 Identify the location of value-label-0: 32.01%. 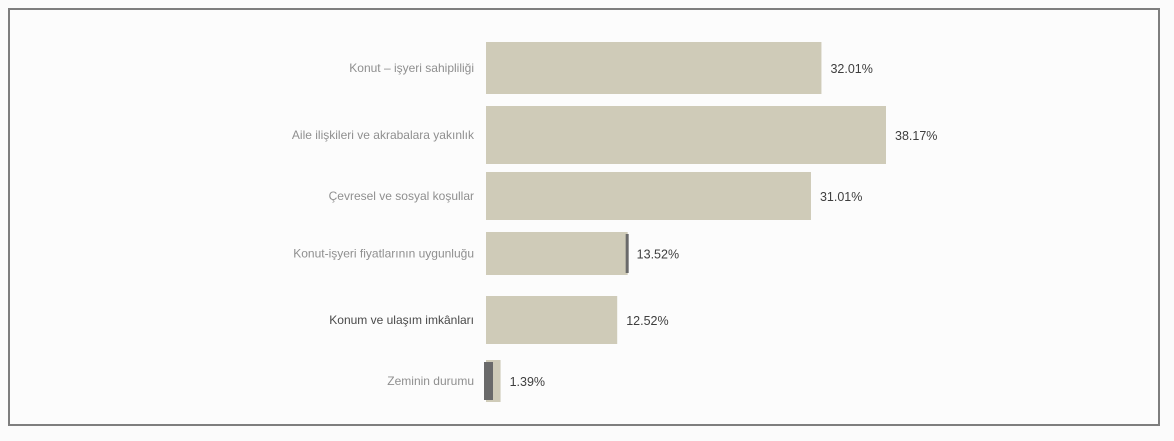
(851, 69).